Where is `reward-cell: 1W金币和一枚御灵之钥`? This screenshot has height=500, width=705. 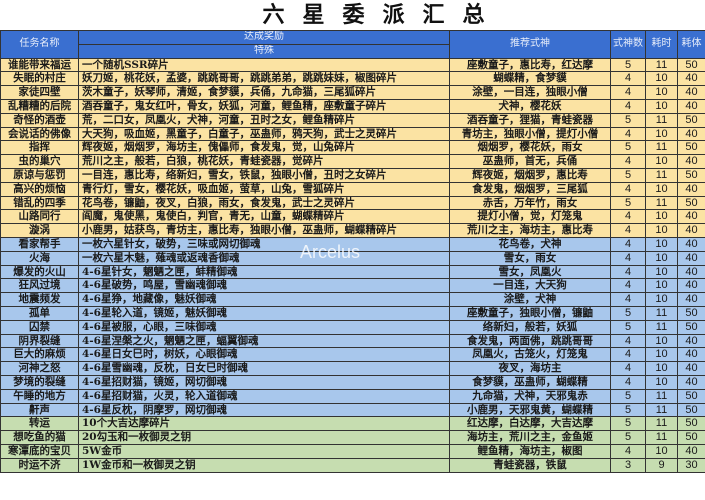
reward-cell: 1W金币和一枚御灵之钥 is located at coordinates (264, 465).